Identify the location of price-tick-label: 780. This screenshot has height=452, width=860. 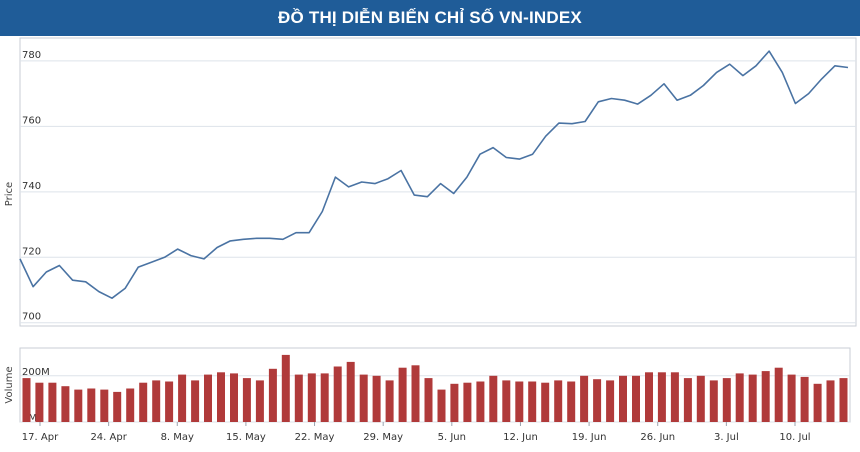
(31, 55).